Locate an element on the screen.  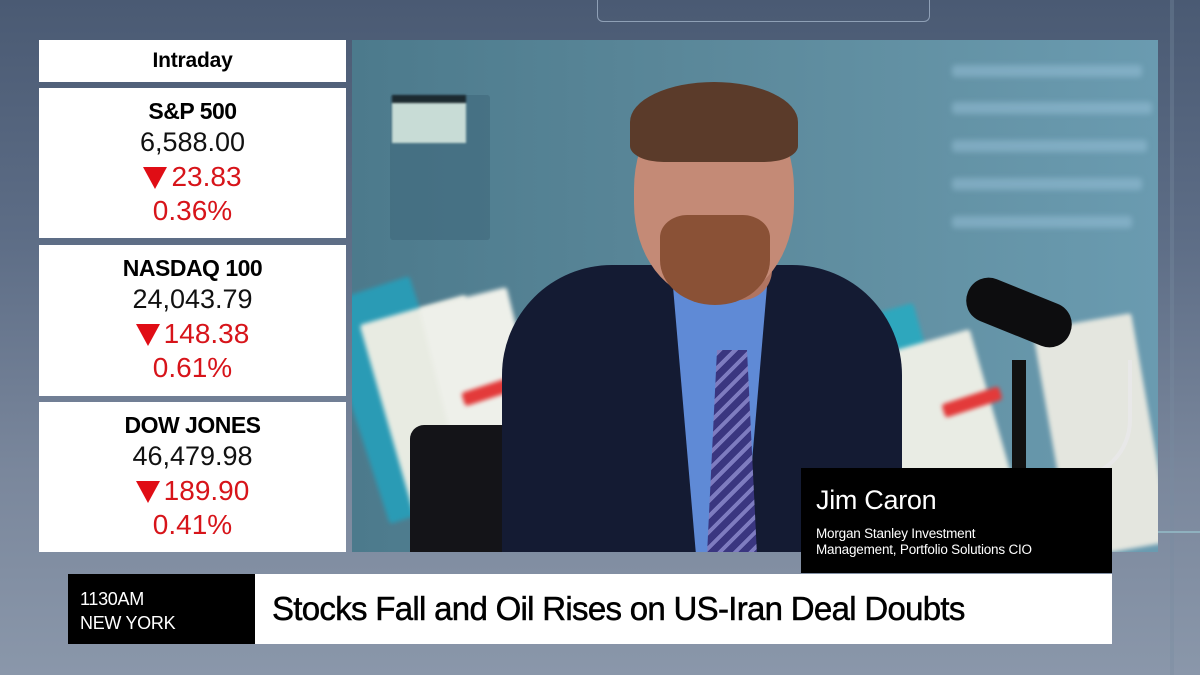
guest-title-line2: Management, Portfolio Solutions CIO is located at coordinates (924, 549).